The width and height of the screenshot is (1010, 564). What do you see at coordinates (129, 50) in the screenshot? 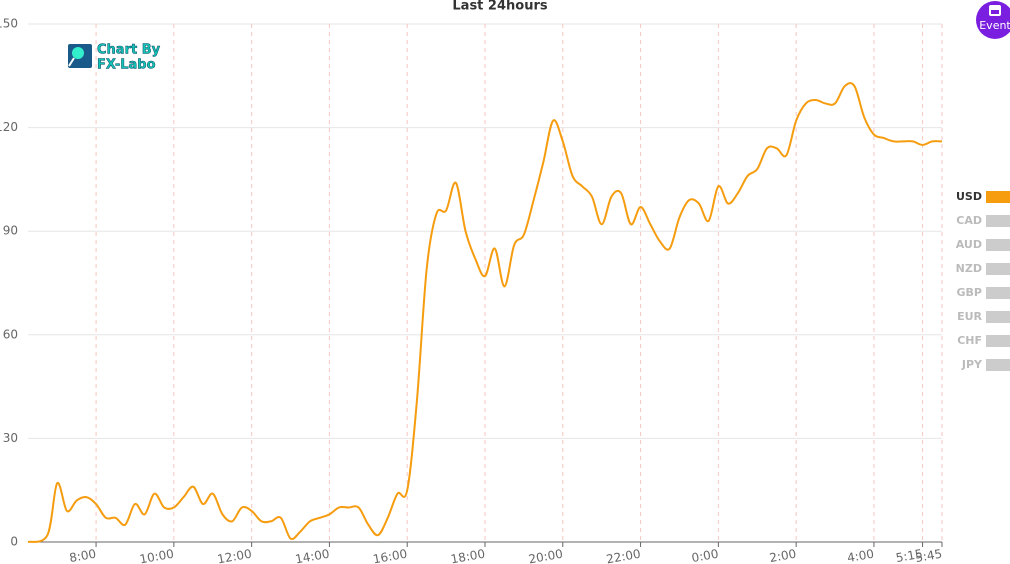
I see `logo-text: Chart By` at bounding box center [129, 50].